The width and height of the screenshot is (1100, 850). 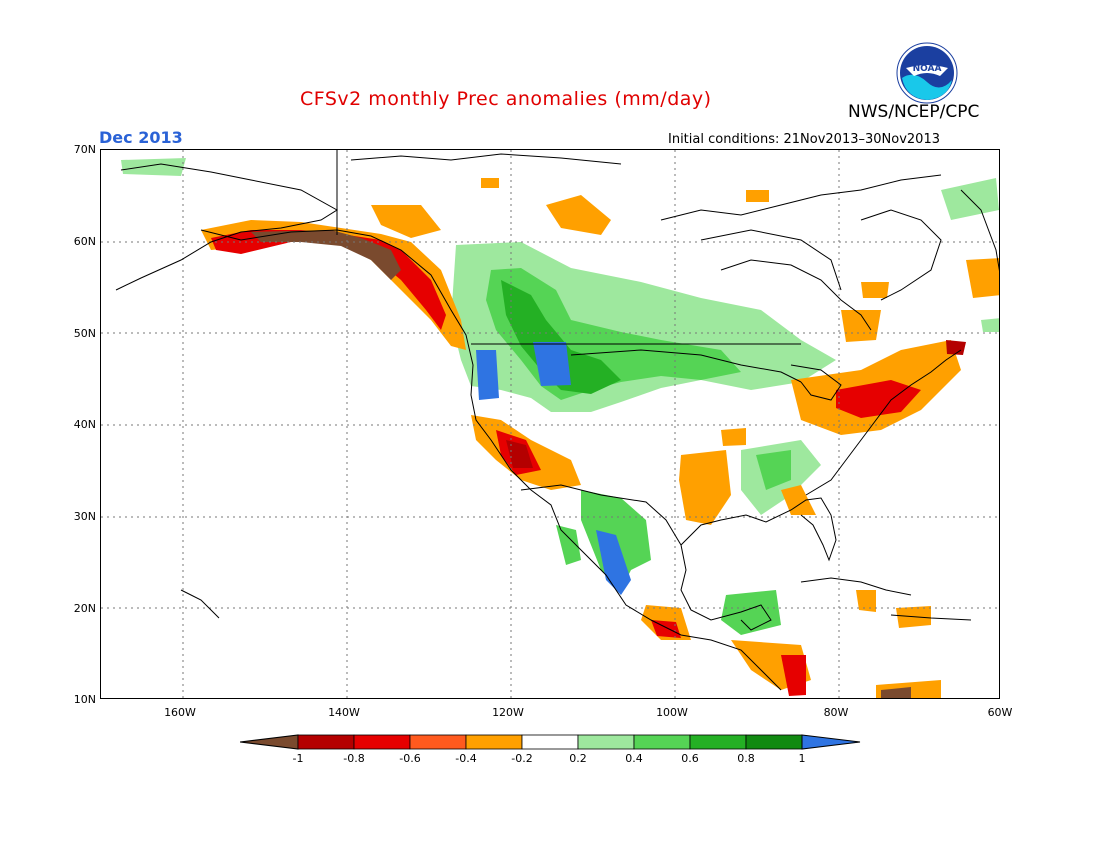 What do you see at coordinates (690, 758) in the screenshot?
I see `colorbar-label: 0.6` at bounding box center [690, 758].